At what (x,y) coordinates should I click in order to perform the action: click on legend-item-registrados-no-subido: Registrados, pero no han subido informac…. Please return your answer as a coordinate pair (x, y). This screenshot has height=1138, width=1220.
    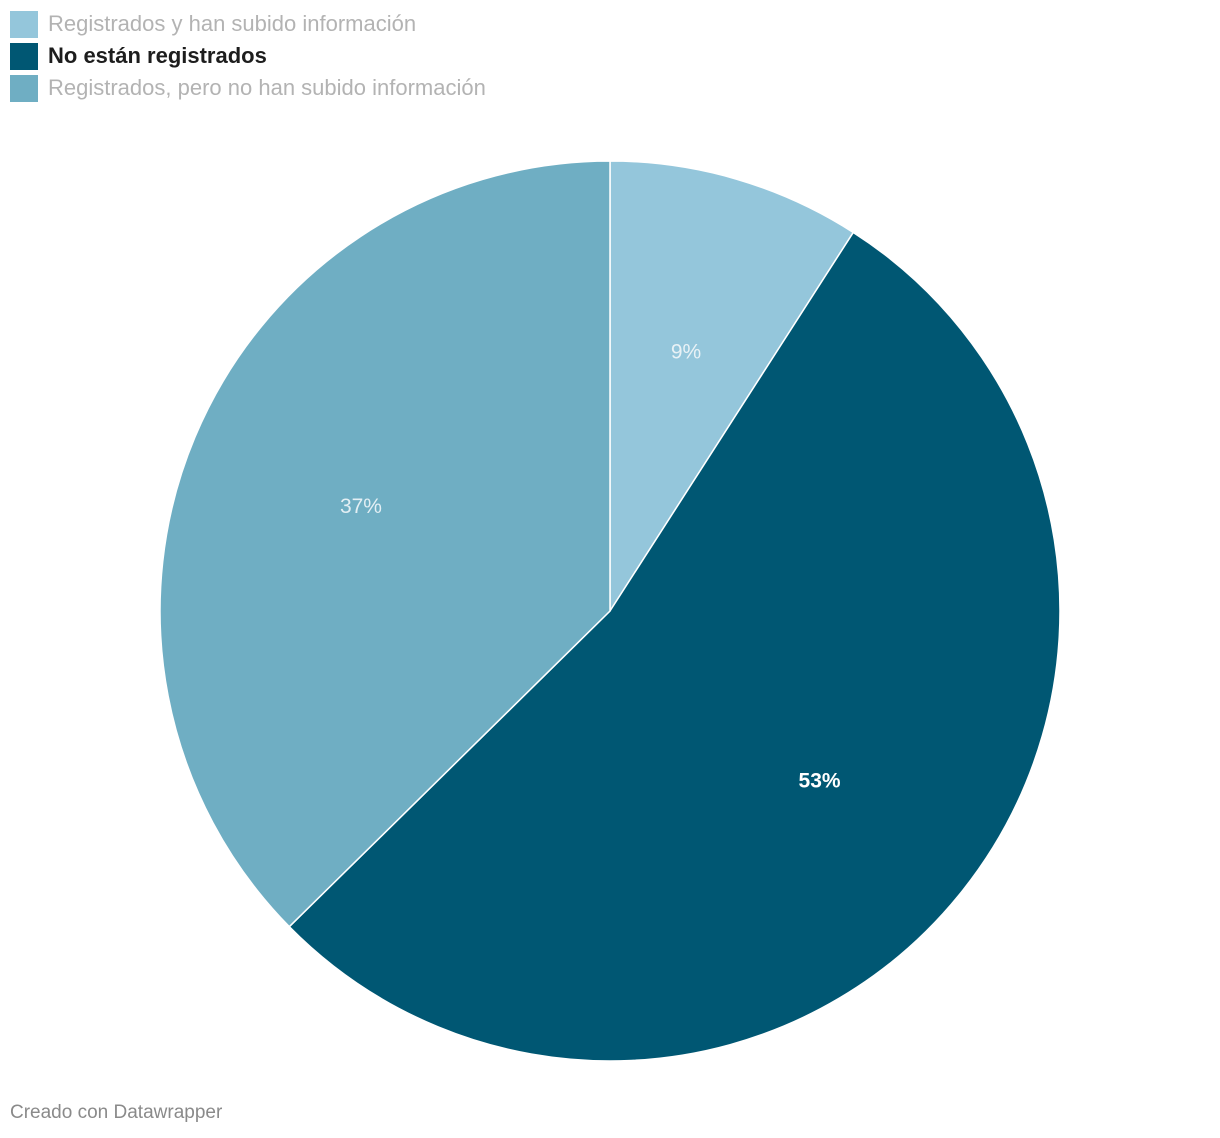
    Looking at the image, I should click on (248, 88).